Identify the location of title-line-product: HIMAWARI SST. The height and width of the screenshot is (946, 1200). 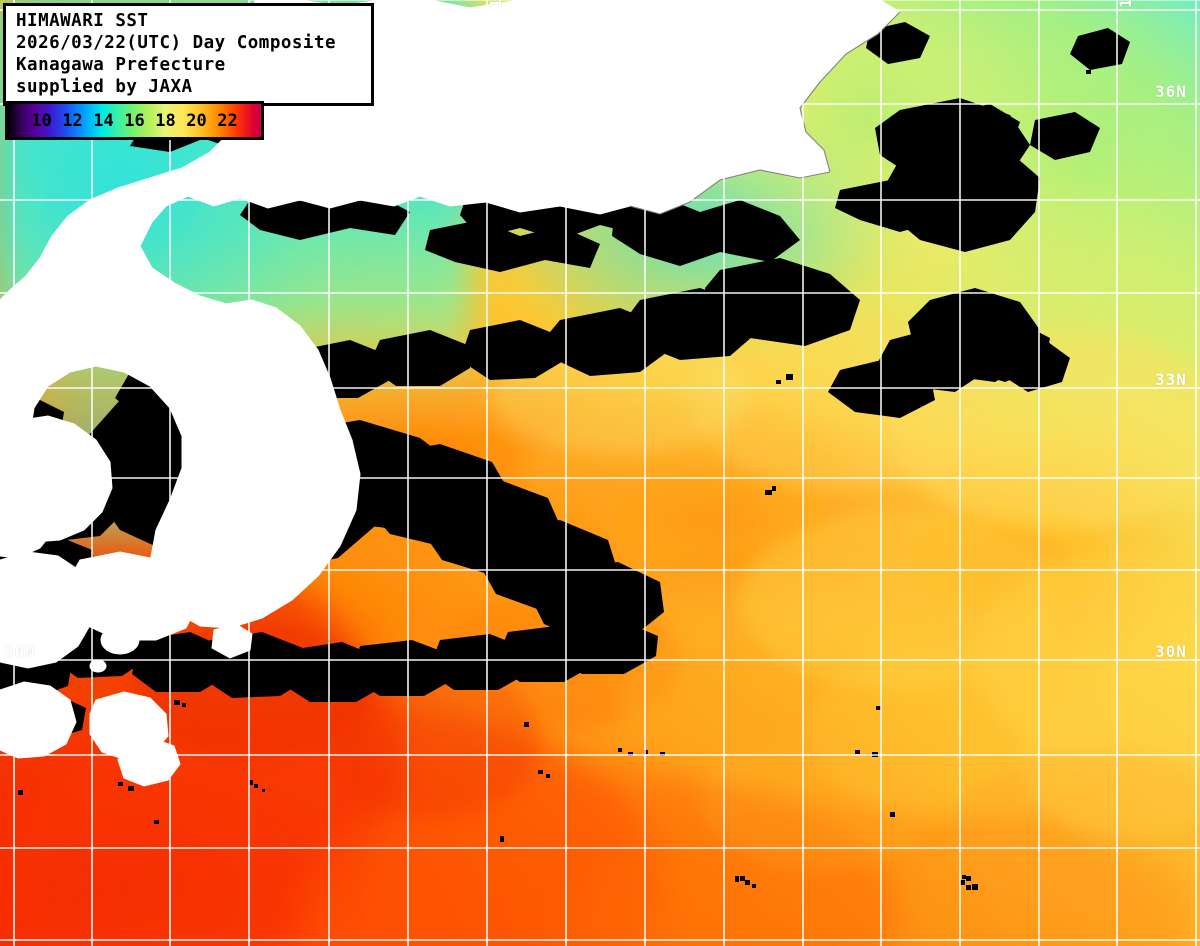
(82, 21).